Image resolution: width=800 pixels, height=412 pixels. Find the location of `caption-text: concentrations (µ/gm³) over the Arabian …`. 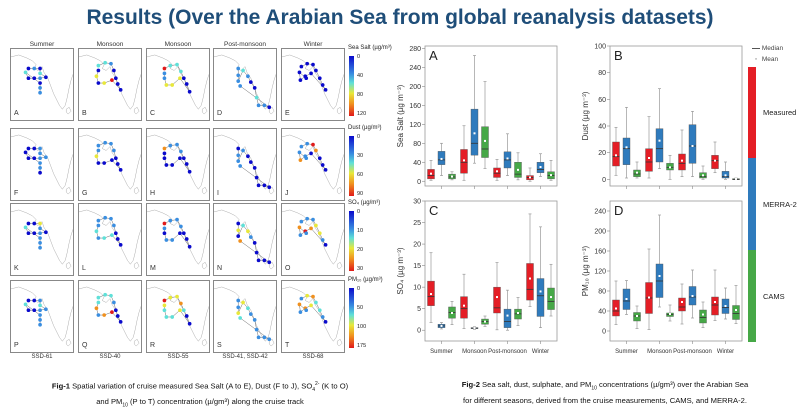

caption-text: concentrations (µ/gm³) over the Arabian … is located at coordinates (672, 384).